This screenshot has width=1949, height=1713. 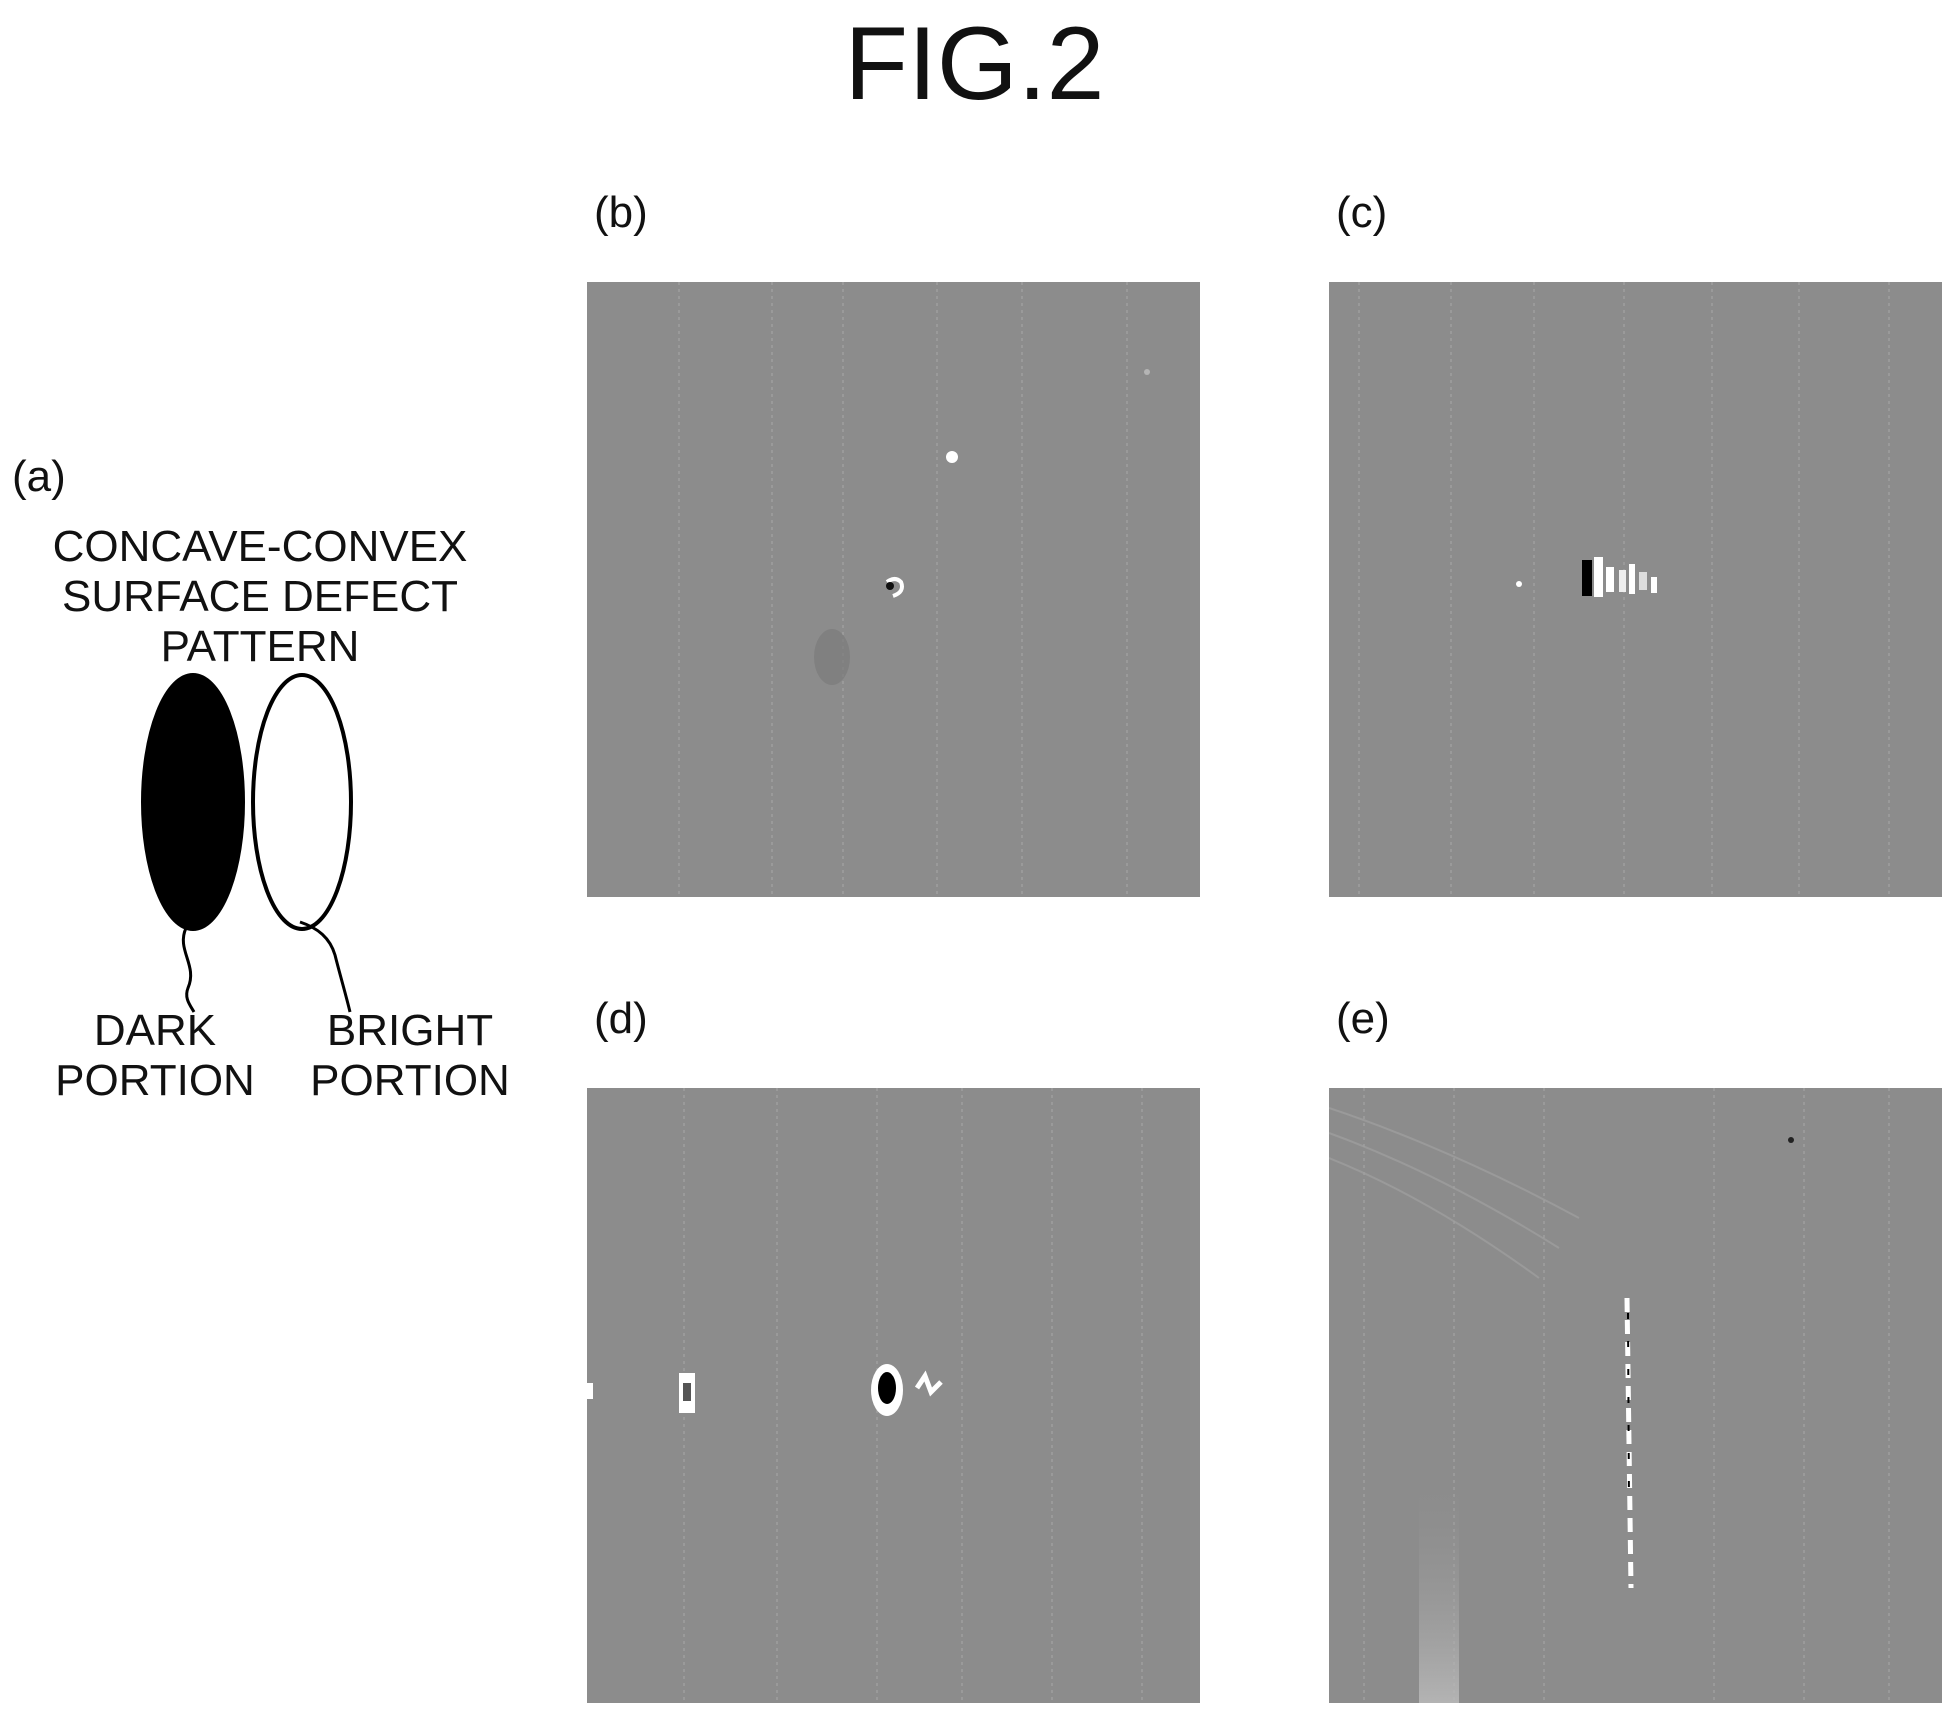 What do you see at coordinates (621, 213) in the screenshot?
I see `panel-b-label: (b)` at bounding box center [621, 213].